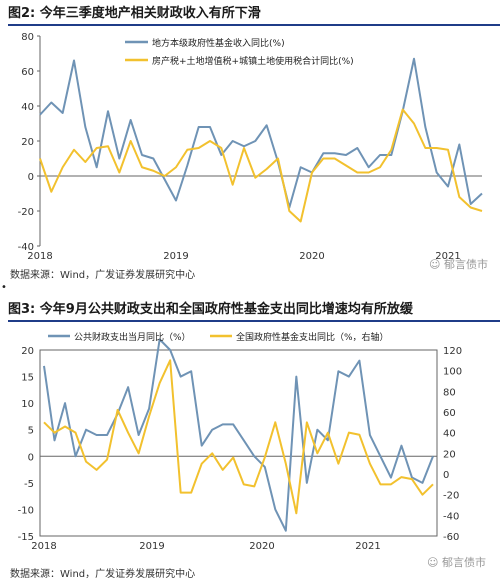 Image resolution: width=500 pixels, height=583 pixels. What do you see at coordinates (26, 247) in the screenshot?
I see `y-tick-label: -40` at bounding box center [26, 247].